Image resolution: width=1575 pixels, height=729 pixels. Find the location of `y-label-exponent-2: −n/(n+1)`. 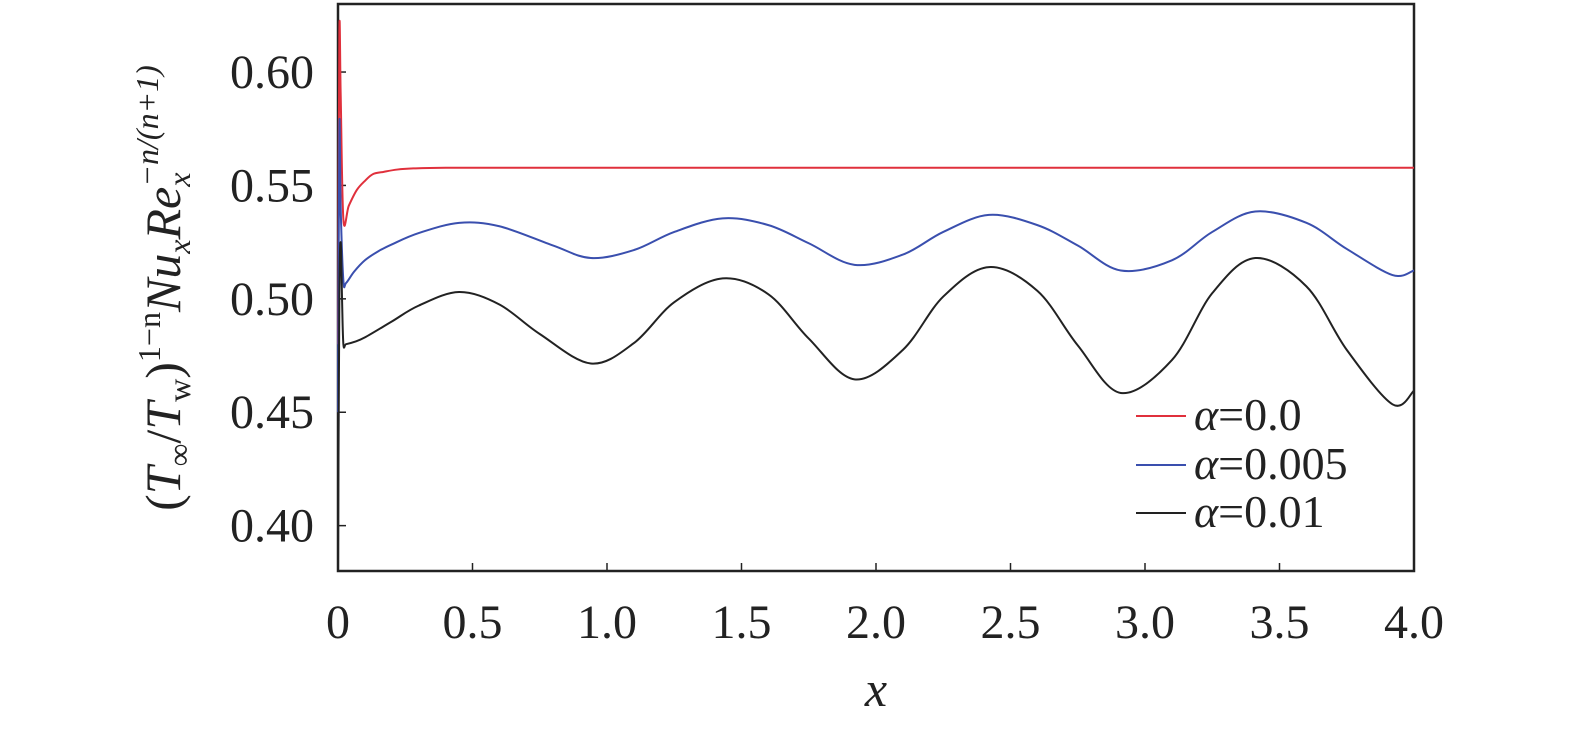

y-label-exponent-2: −n/(n+1) is located at coordinates (147, 125).